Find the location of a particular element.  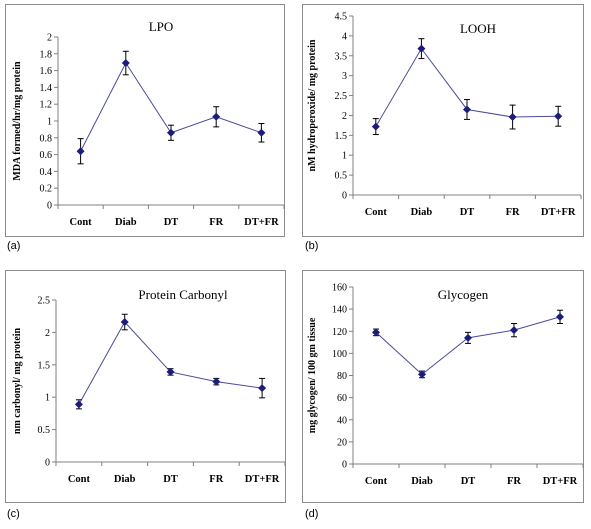

glycogen-x-tick-label: Cont is located at coordinates (376, 481).